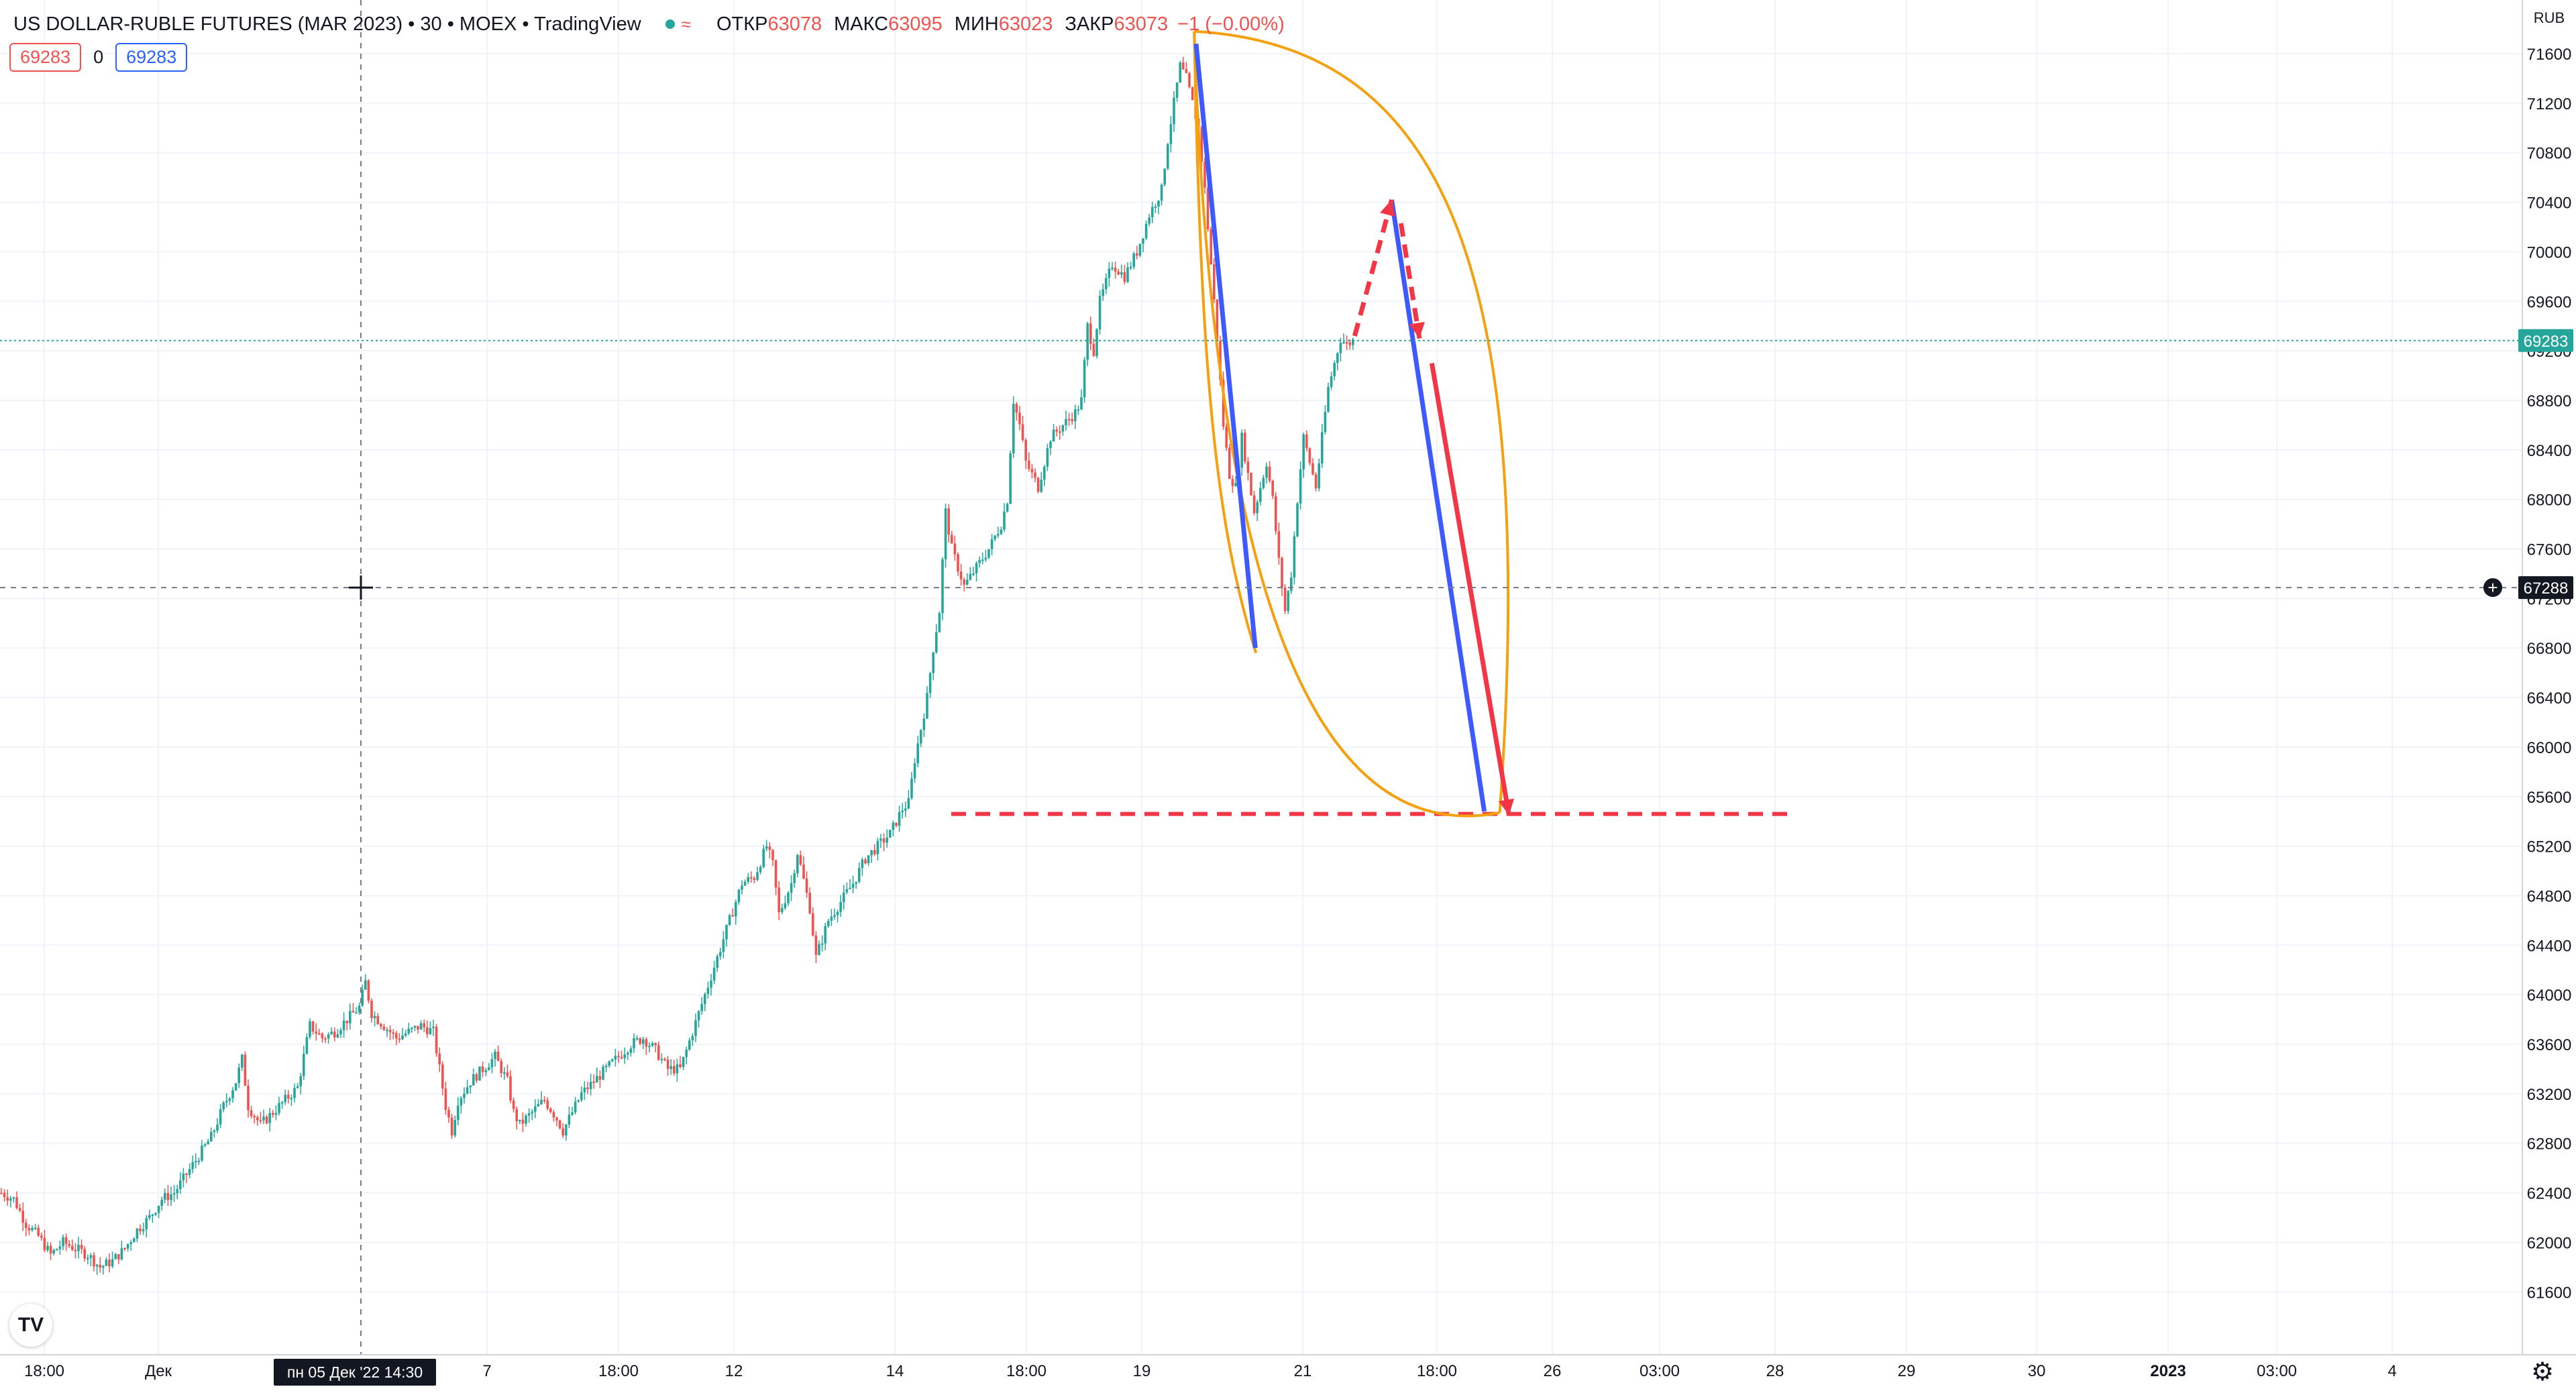  What do you see at coordinates (2277, 1371) in the screenshot?
I see `x-tick-label: 03:00` at bounding box center [2277, 1371].